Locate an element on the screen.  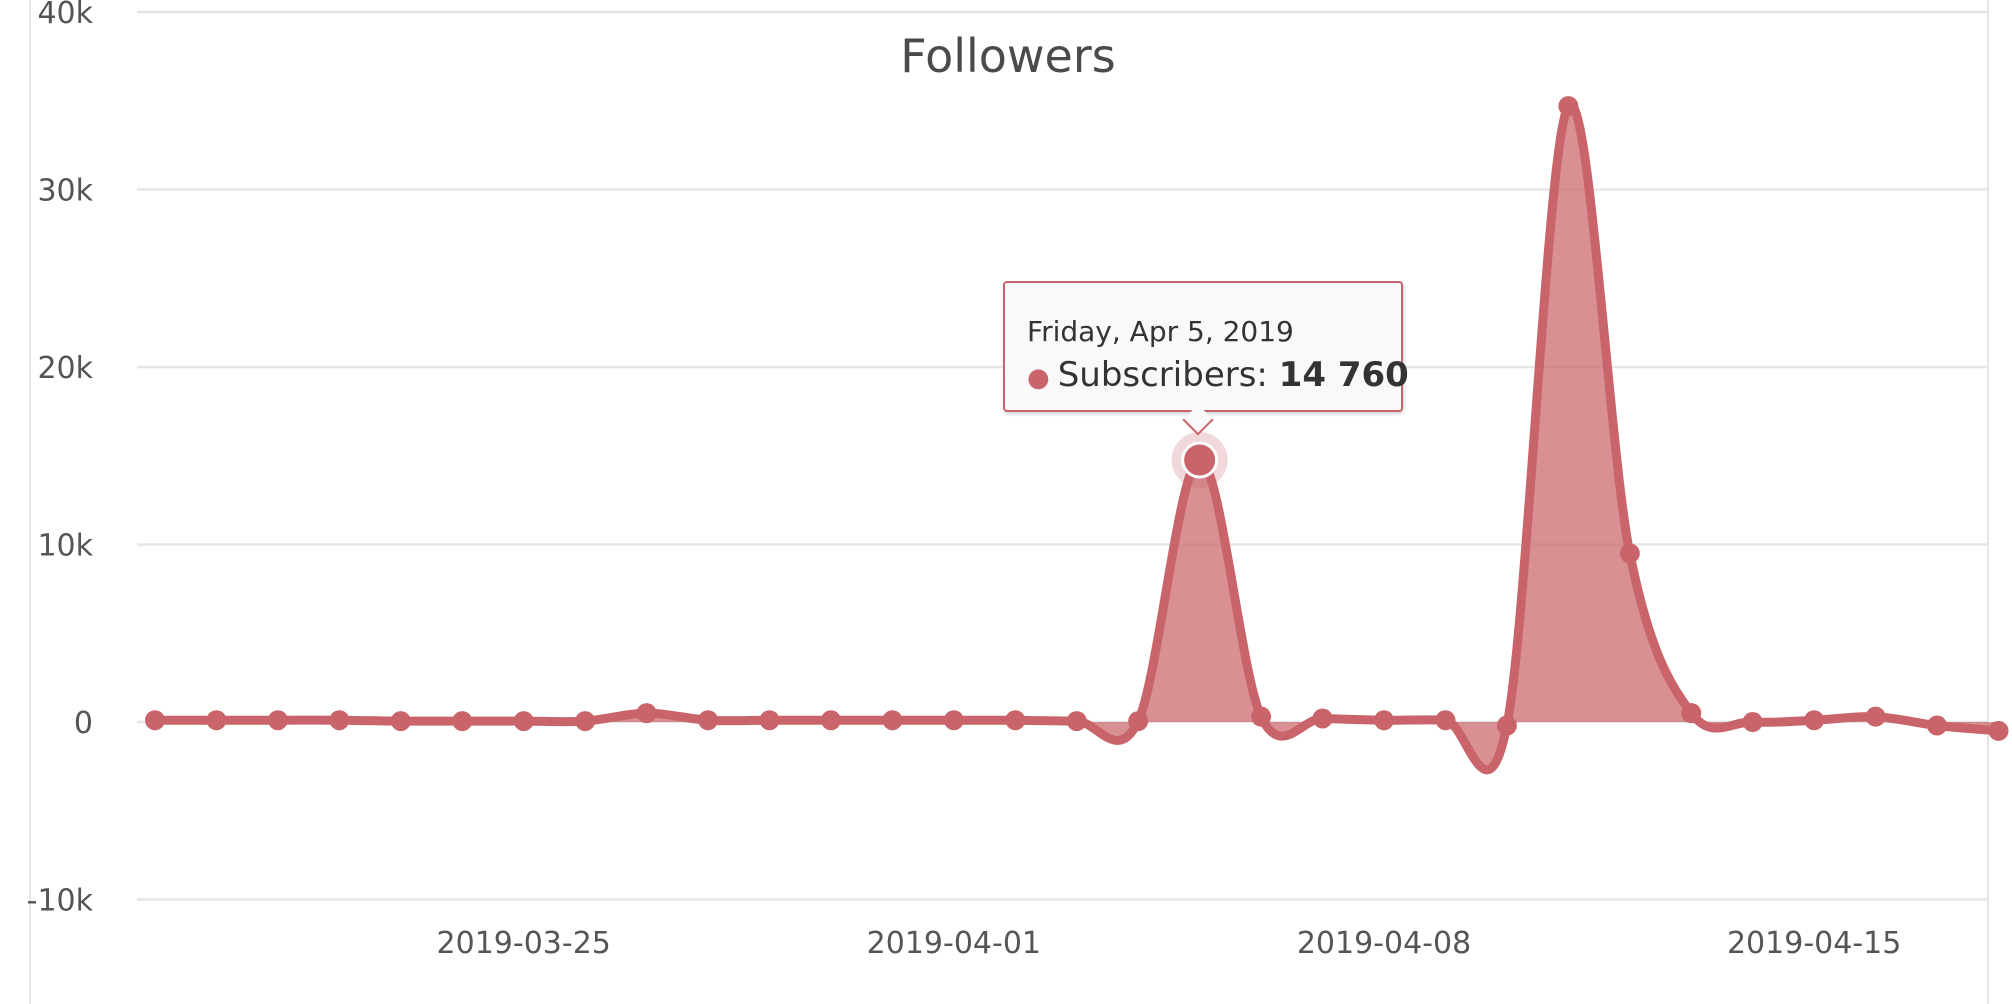
y-tick-label: 40k is located at coordinates (65, 15).